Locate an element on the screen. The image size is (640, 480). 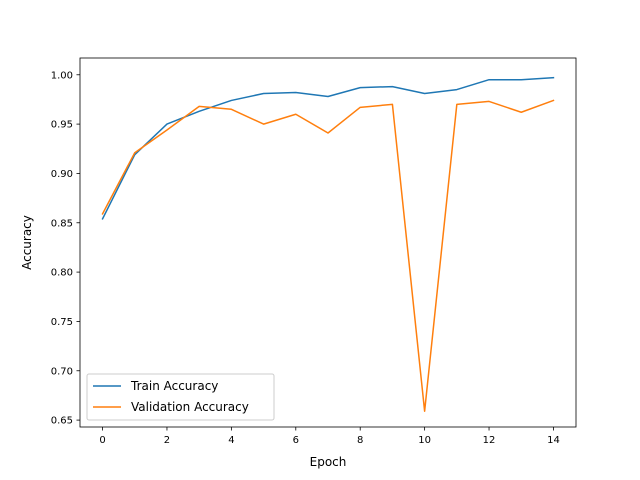
y-tick-label: 0.75 is located at coordinates (62, 322).